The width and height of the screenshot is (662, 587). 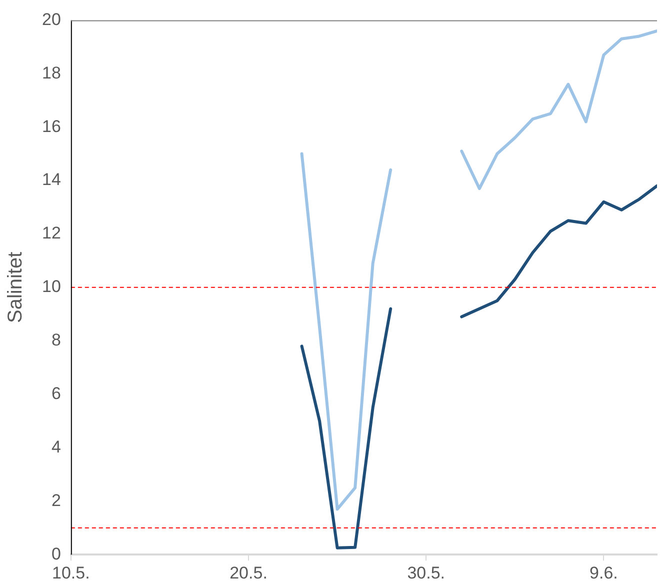 What do you see at coordinates (604, 572) in the screenshot?
I see `x-tick-label: 9.6.` at bounding box center [604, 572].